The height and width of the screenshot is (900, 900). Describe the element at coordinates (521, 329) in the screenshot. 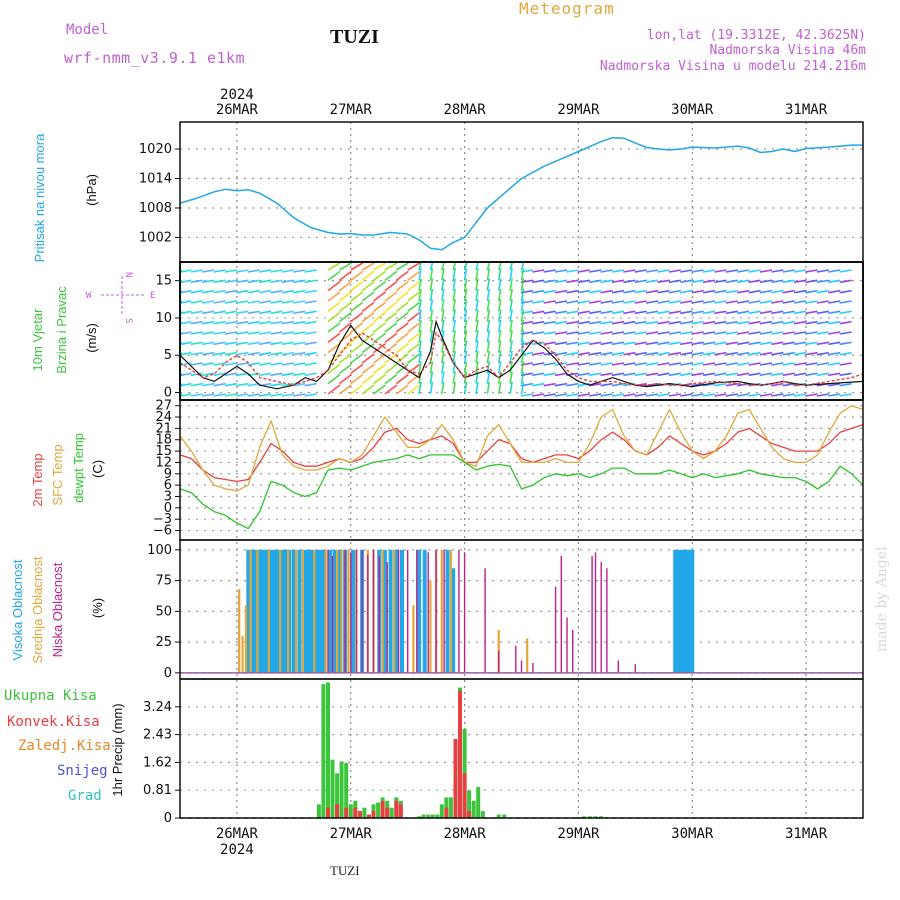

I see `wind-panel` at that location.